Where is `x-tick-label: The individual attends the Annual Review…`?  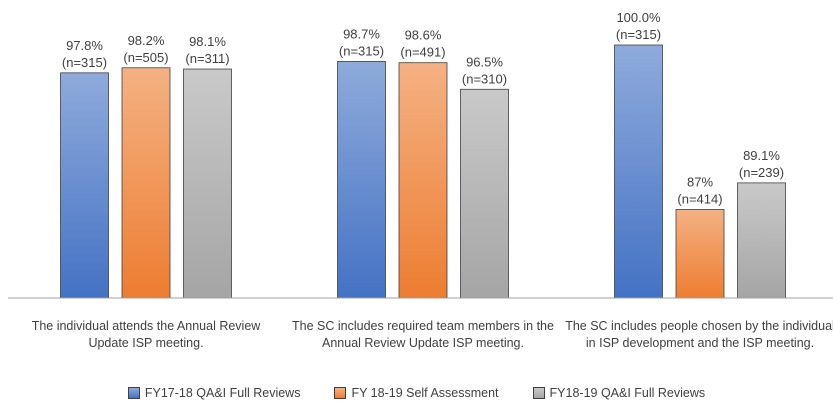 x-tick-label: The individual attends the Annual Review… is located at coordinates (146, 334).